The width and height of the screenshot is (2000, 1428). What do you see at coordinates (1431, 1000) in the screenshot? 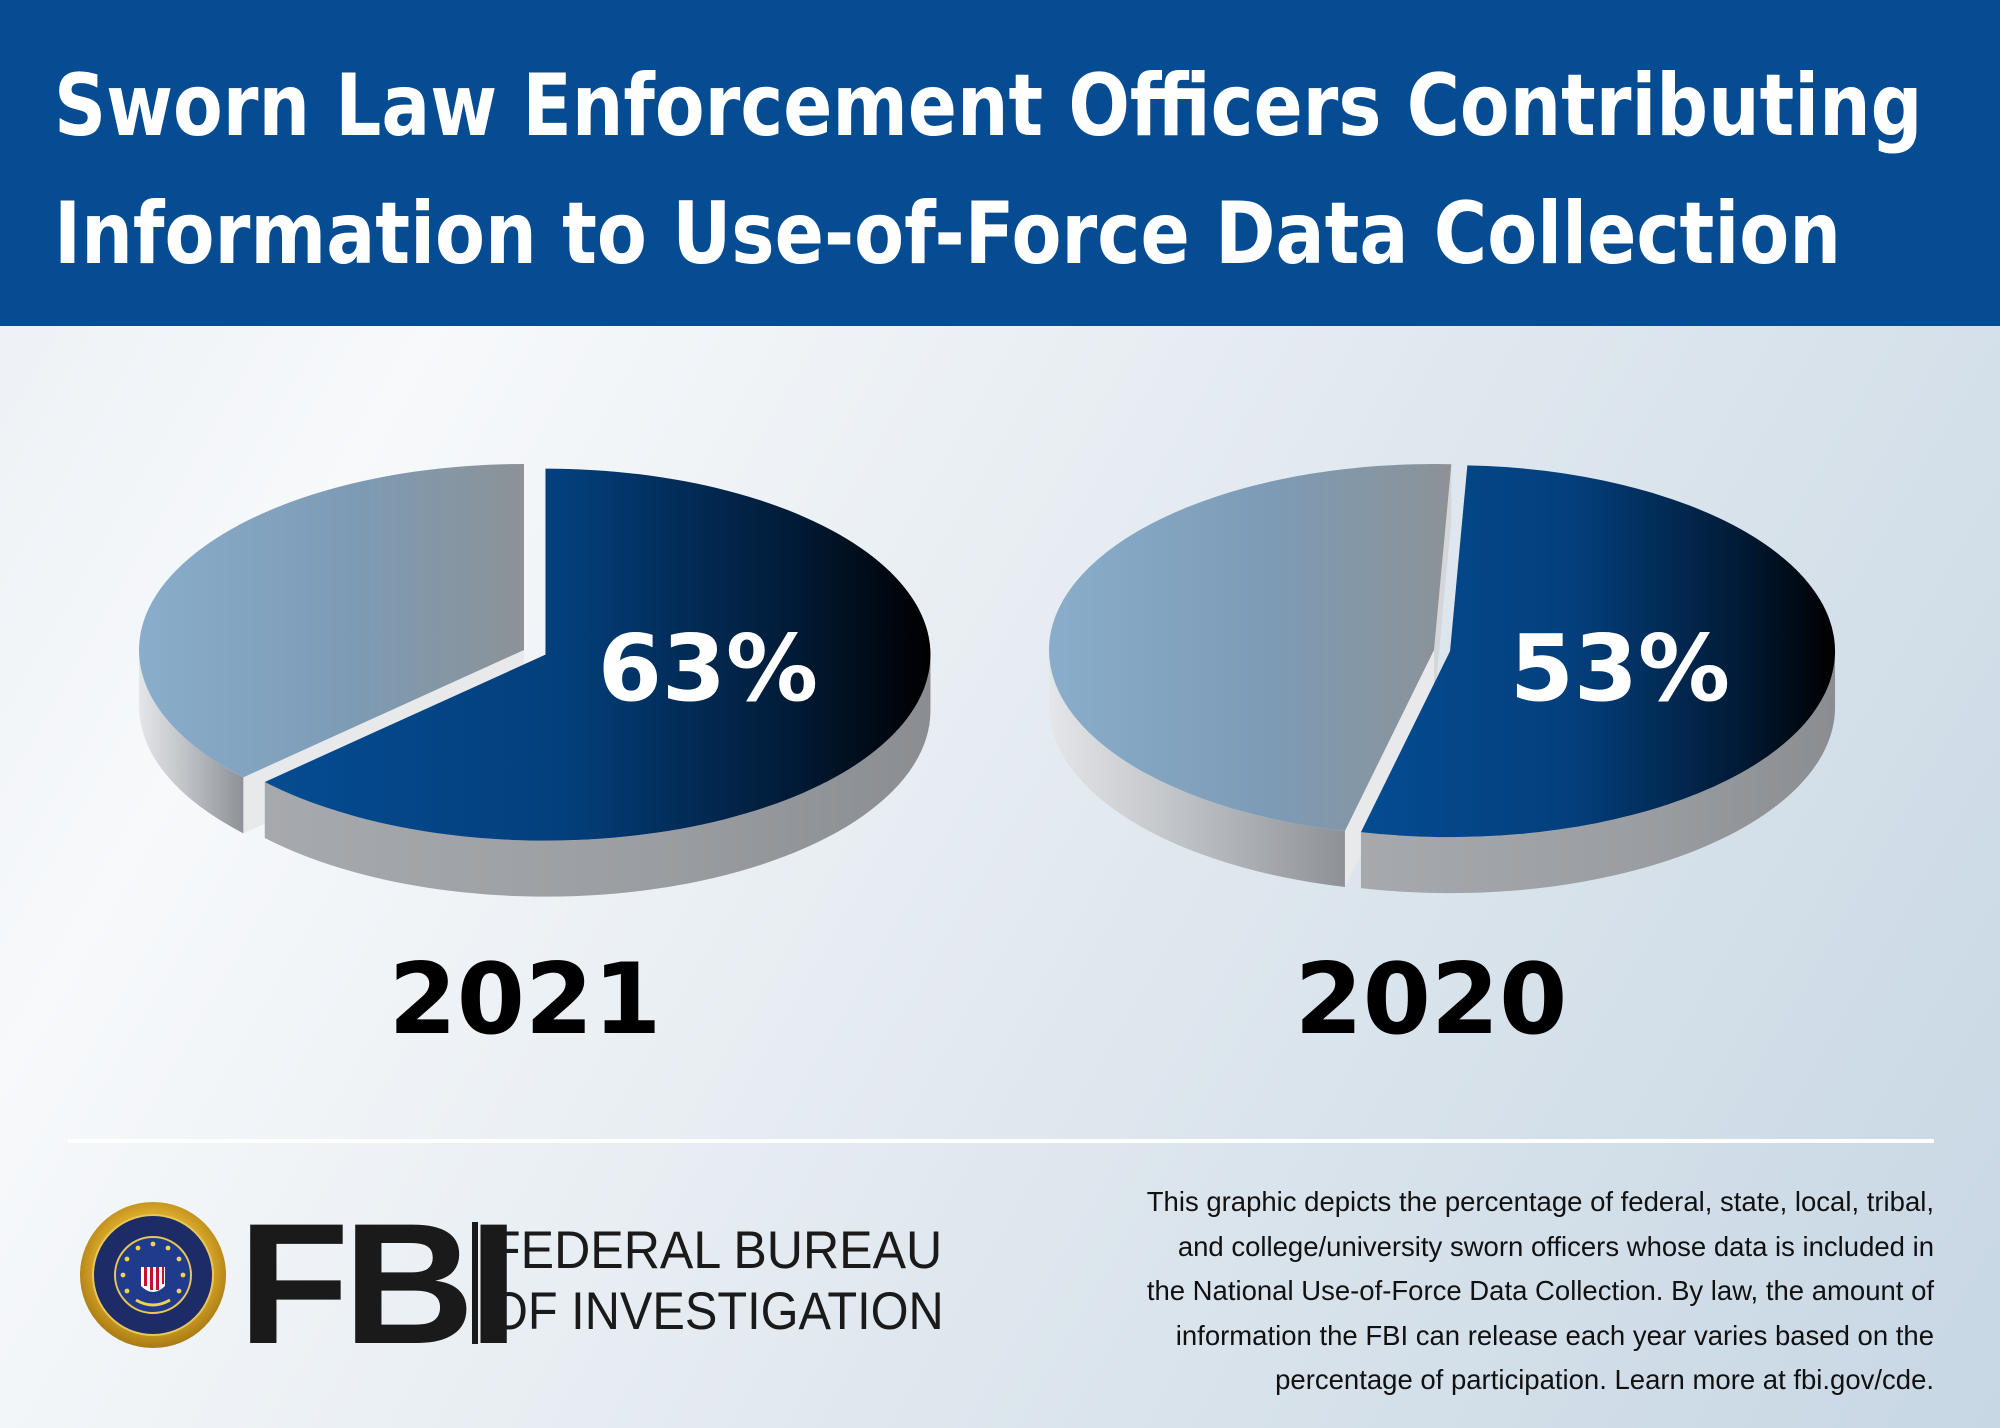
I see `year-label-2020: 2020` at bounding box center [1431, 1000].